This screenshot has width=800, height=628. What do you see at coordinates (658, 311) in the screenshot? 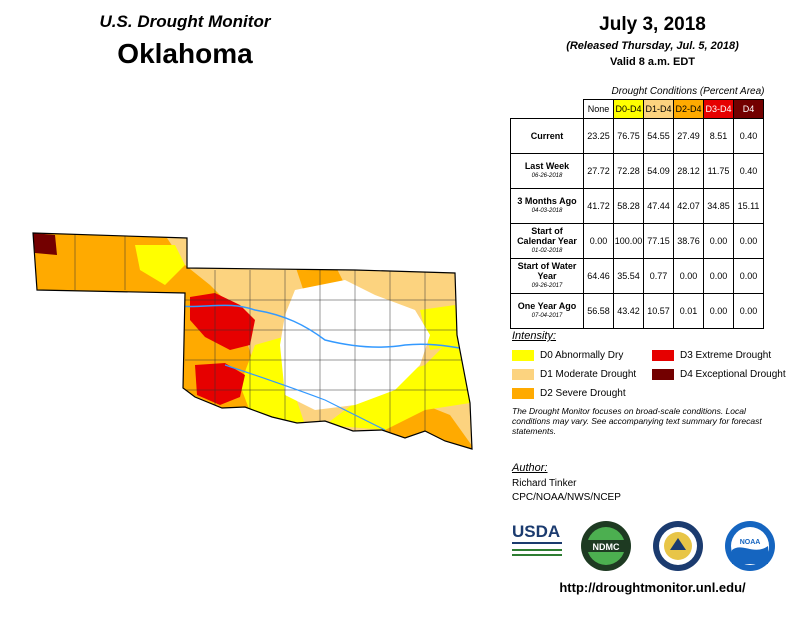
I see `cell: 10.57` at bounding box center [658, 311].